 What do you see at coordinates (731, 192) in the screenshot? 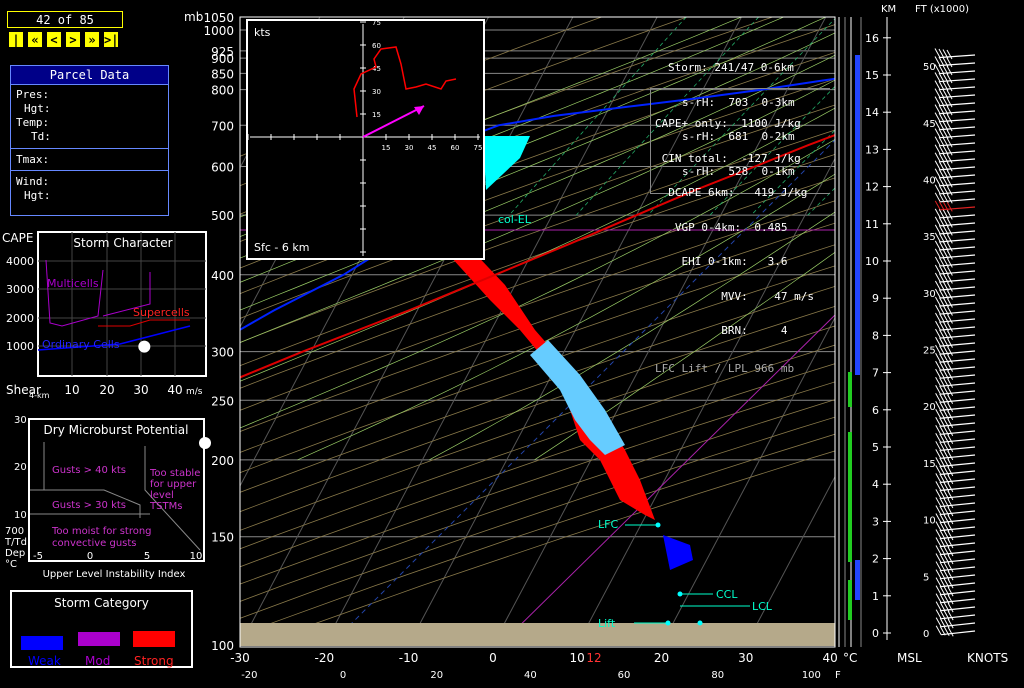
I see `index-line: DCAPE 6km: 419 J/kg` at bounding box center [731, 192].